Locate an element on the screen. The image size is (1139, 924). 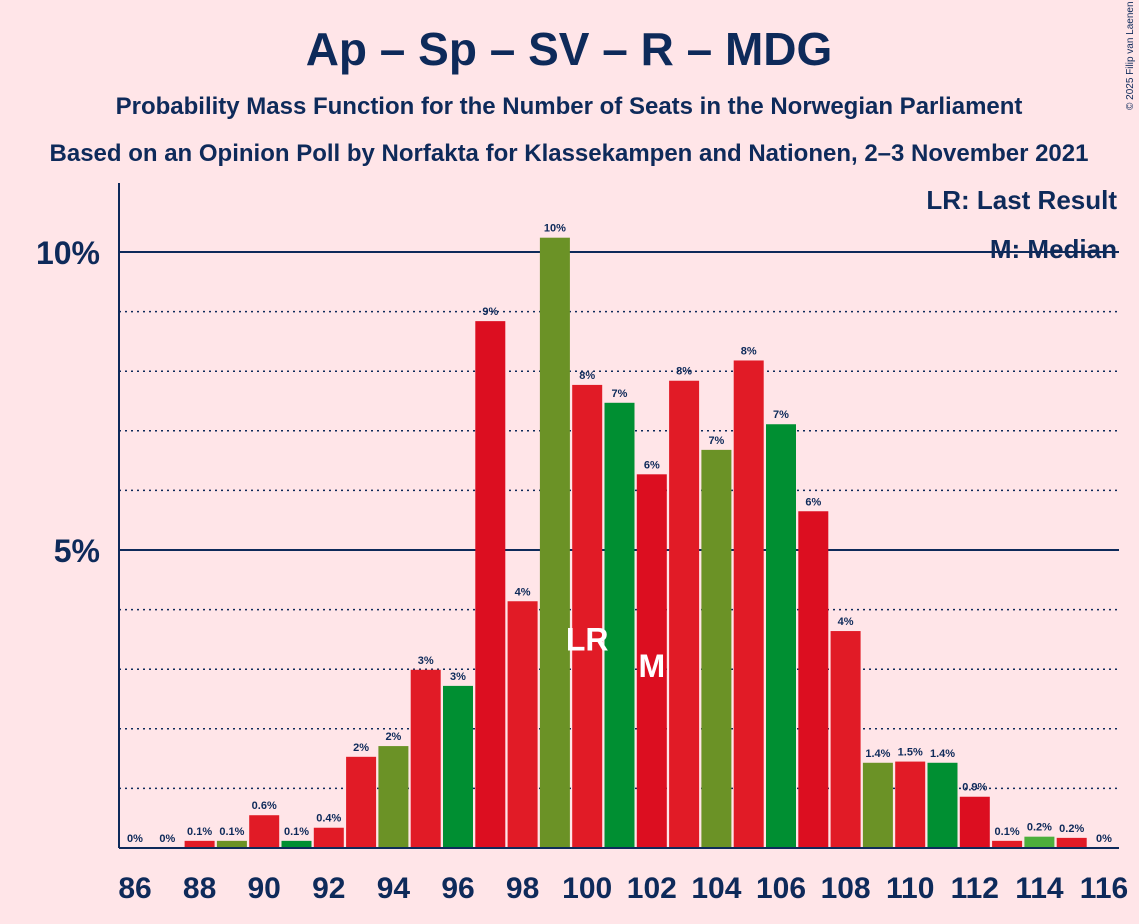
bar-label-seat-98: 4% is located at coordinates (523, 592).